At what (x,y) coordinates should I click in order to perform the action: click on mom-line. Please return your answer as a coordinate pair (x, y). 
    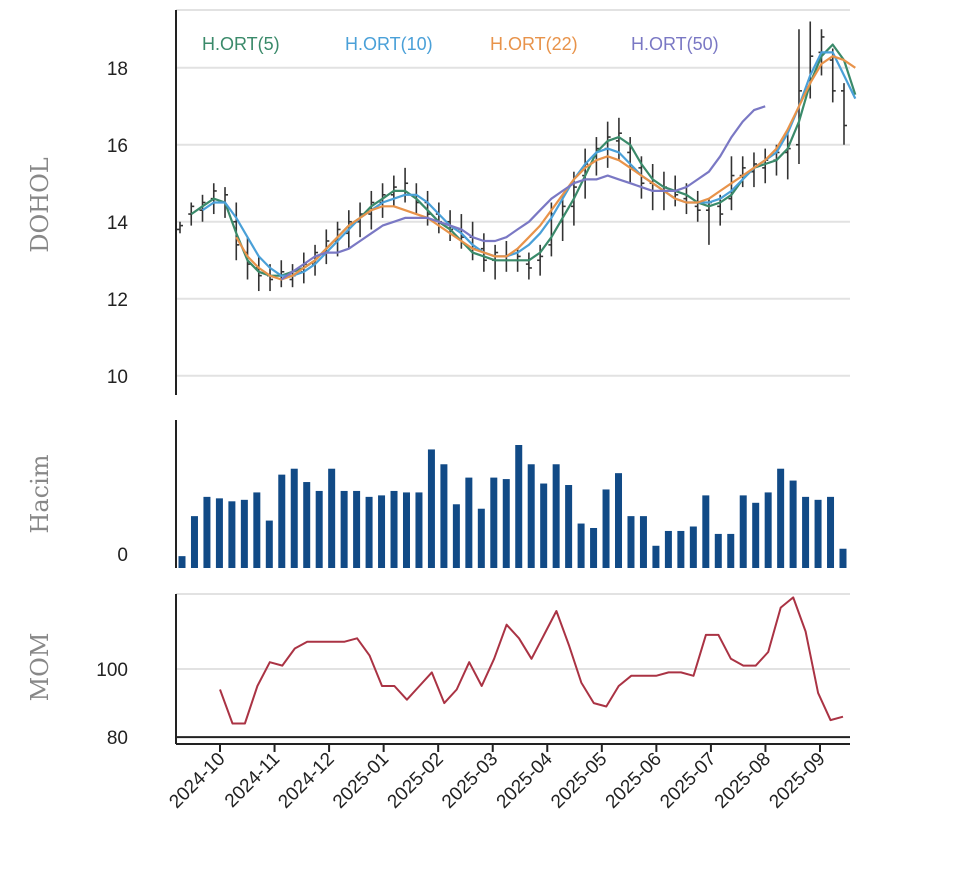
    Looking at the image, I should click on (531, 660).